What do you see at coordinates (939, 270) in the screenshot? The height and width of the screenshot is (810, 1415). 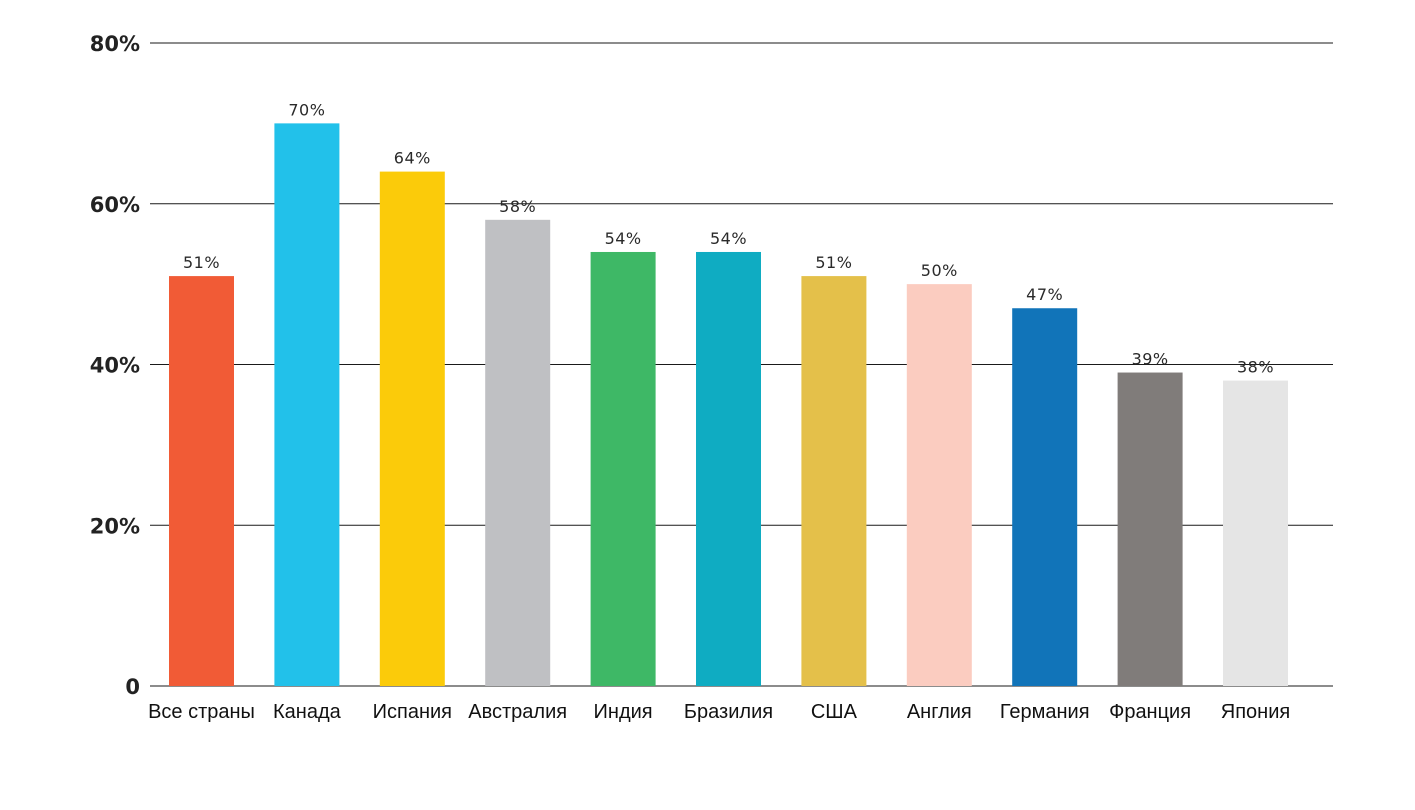 I see `data-label: 50%` at bounding box center [939, 270].